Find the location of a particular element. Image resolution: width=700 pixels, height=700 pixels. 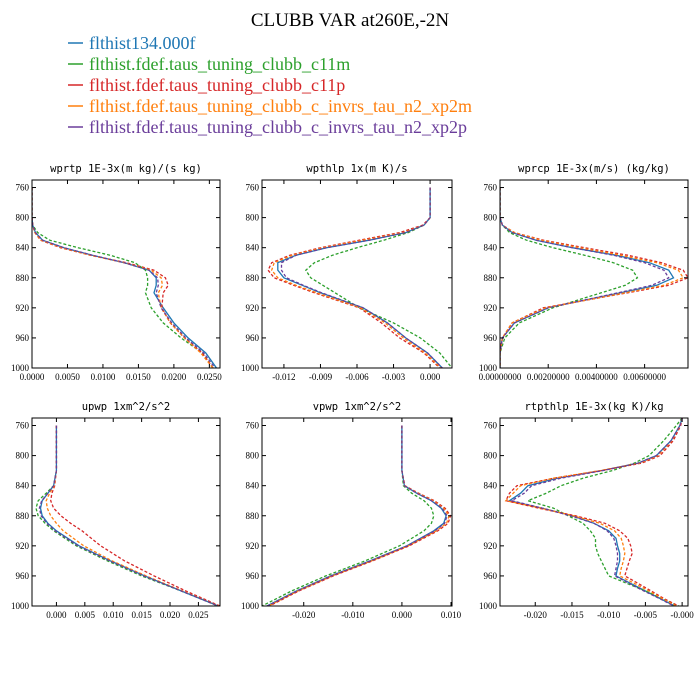

x-tick-label: 0.015 is located at coordinates (141, 615).